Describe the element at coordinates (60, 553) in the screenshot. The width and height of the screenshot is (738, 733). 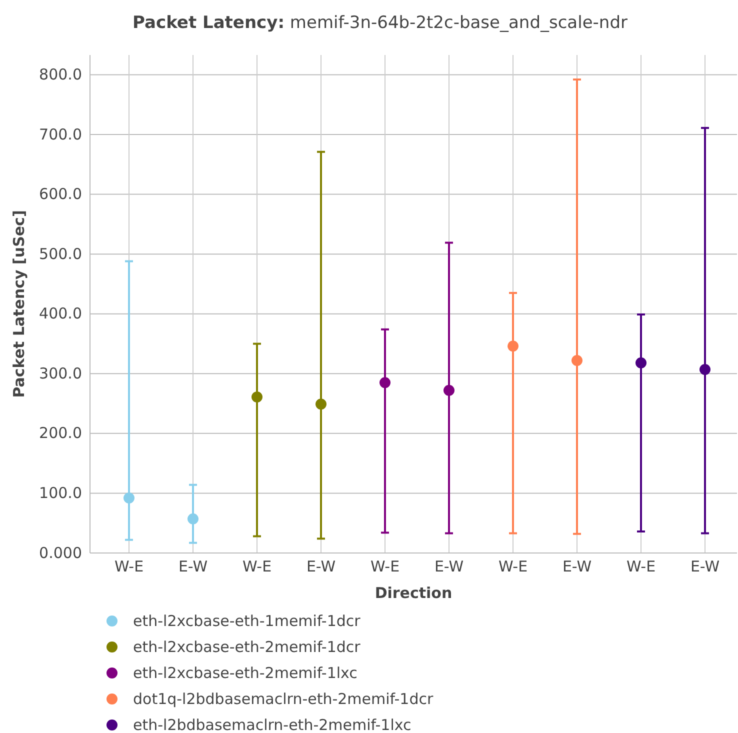
I see `y-tick-label: 0.000` at that location.